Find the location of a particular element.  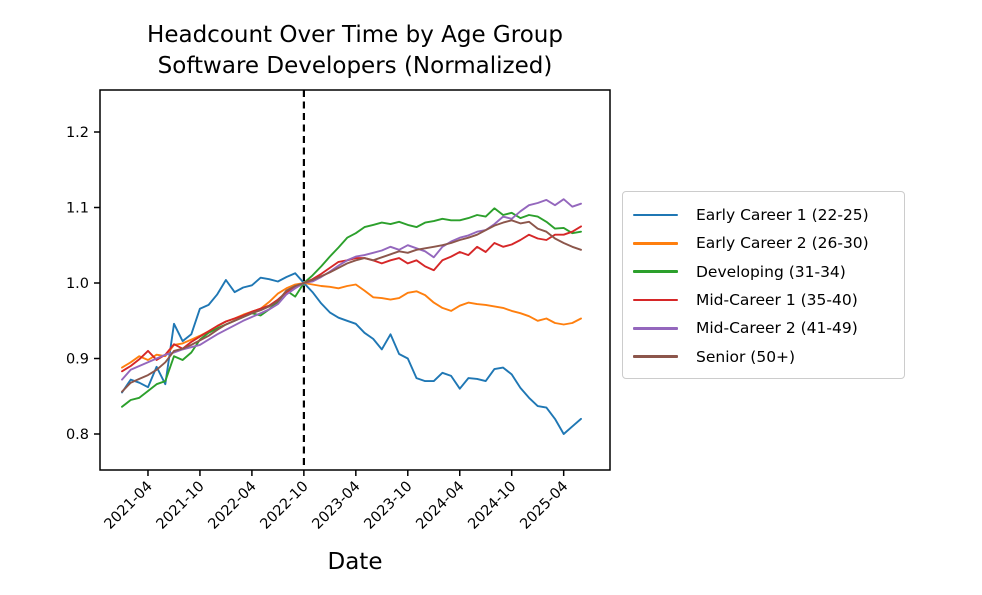

legend-row: Developing (31-34) is located at coordinates (763, 272).